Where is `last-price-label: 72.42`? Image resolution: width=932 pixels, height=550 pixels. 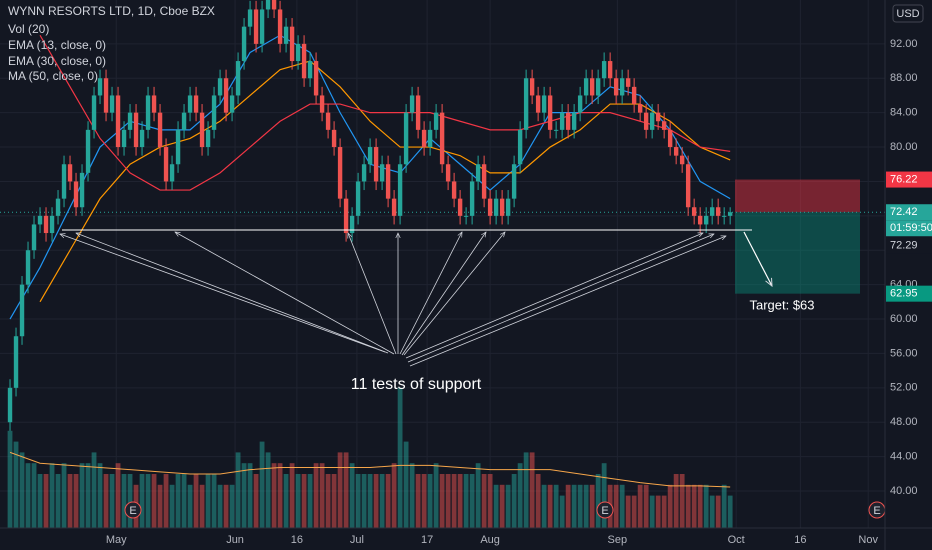
last-price-label: 72.42 is located at coordinates (904, 212).